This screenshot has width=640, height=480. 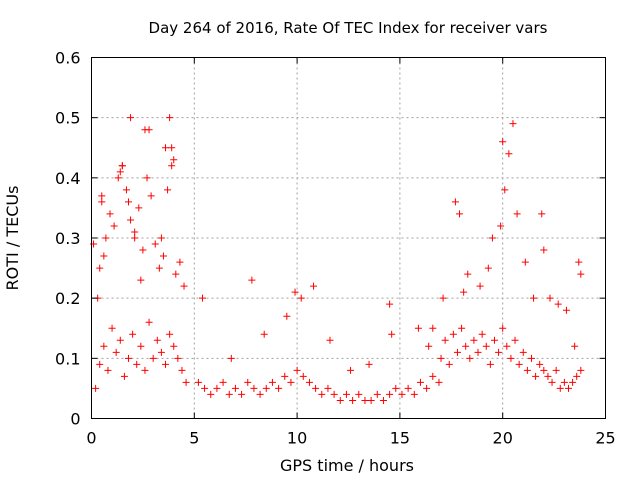 What do you see at coordinates (347, 465) in the screenshot?
I see `x-axis-label: GPS time / hours` at bounding box center [347, 465].